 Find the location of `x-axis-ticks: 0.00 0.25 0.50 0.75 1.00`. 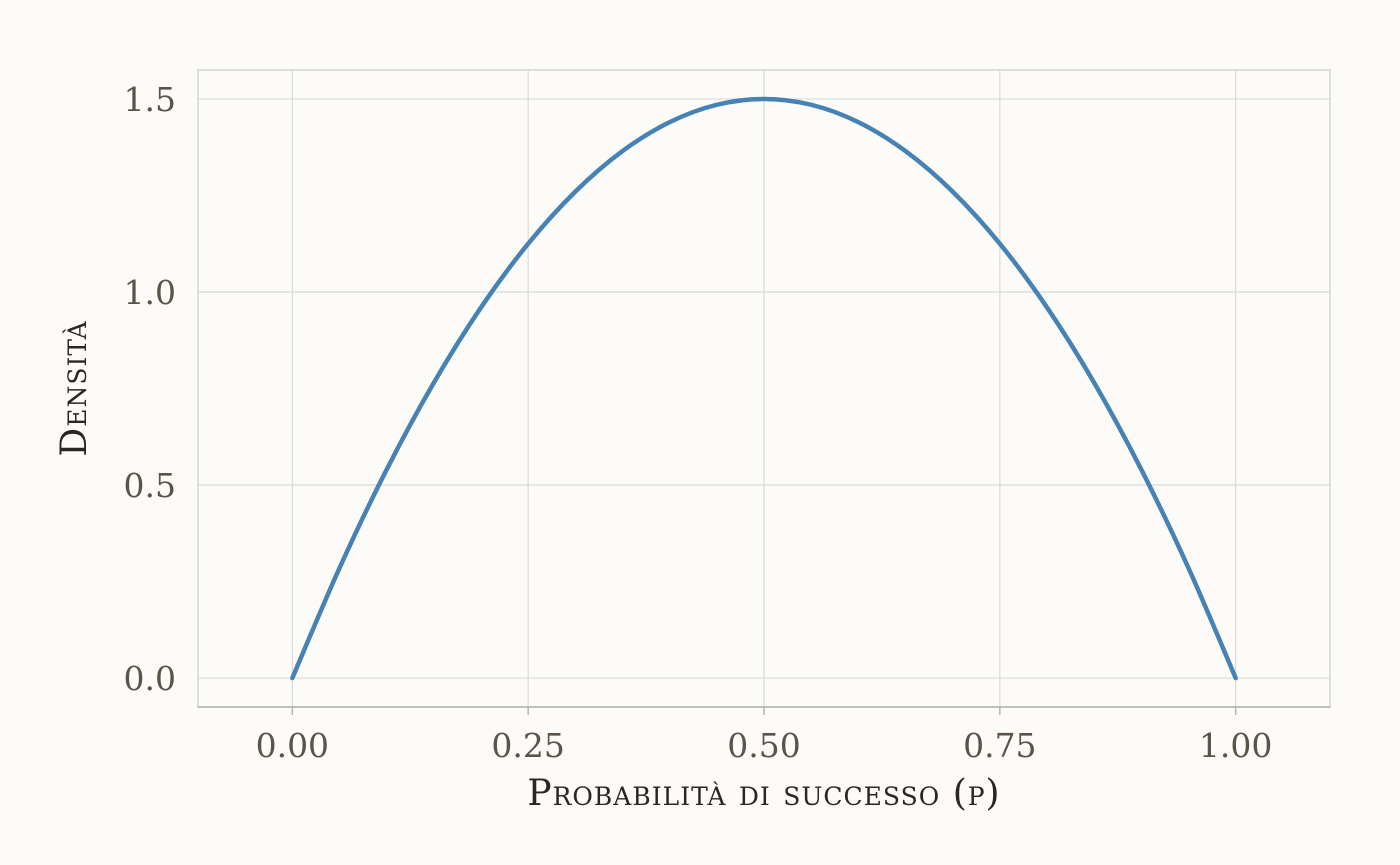

x-axis-ticks: 0.00 0.25 0.50 0.75 1.00 is located at coordinates (764, 736).